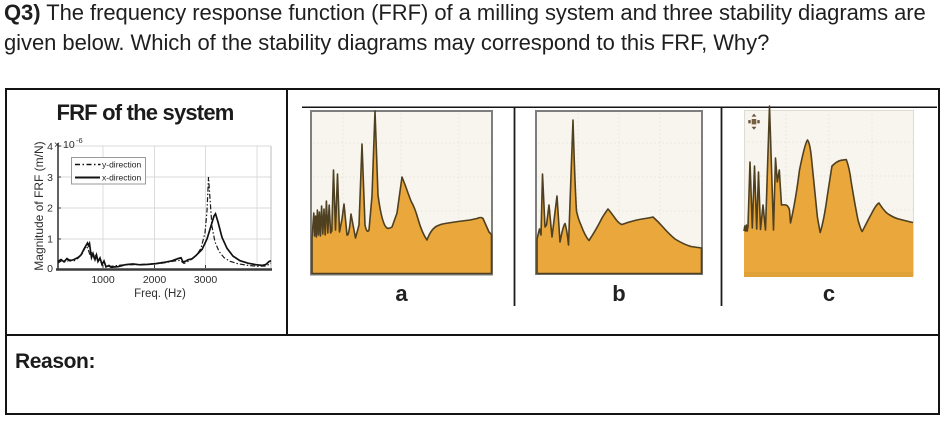  What do you see at coordinates (50, 178) in the screenshot?
I see `svg-text: 3` at bounding box center [50, 178].